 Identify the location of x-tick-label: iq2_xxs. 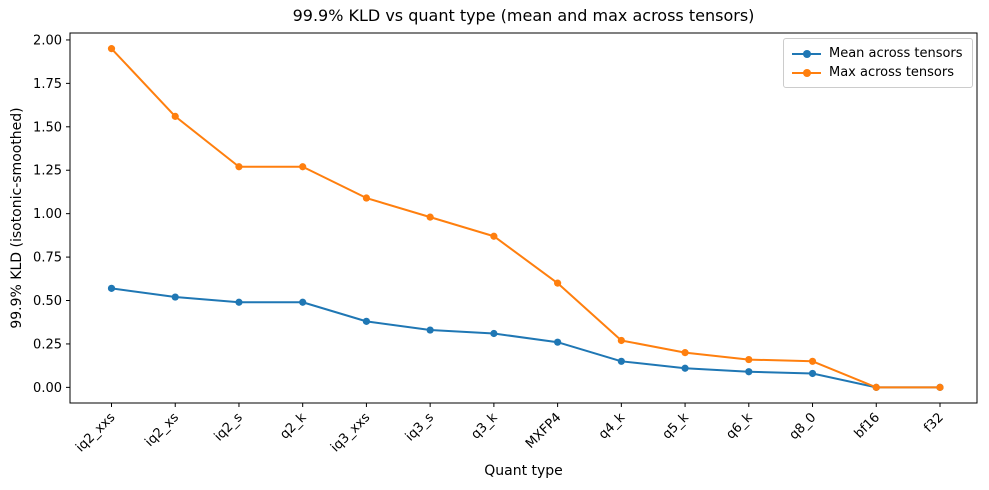
(95, 432).